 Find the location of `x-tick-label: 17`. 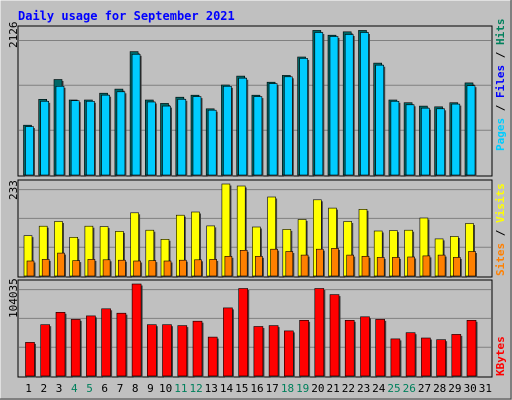

x-tick-label: 17 is located at coordinates (272, 388).